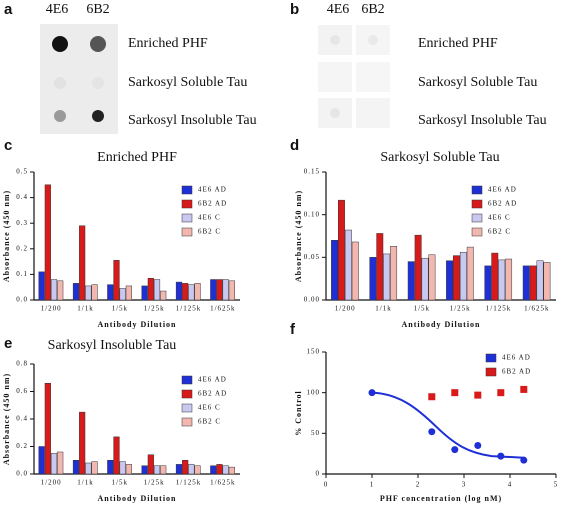 Image resolution: width=567 pixels, height=511 pixels. What do you see at coordinates (372, 9) in the screenshot?
I see `column-label: 6B2` at bounding box center [372, 9].